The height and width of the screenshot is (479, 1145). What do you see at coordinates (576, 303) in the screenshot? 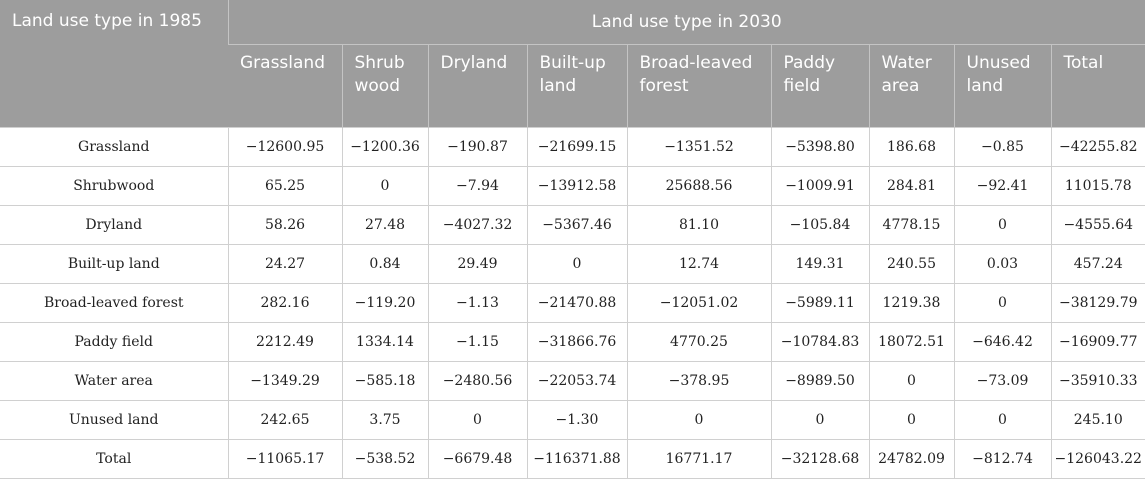
I see `table-cell: −21470.88` at bounding box center [576, 303].